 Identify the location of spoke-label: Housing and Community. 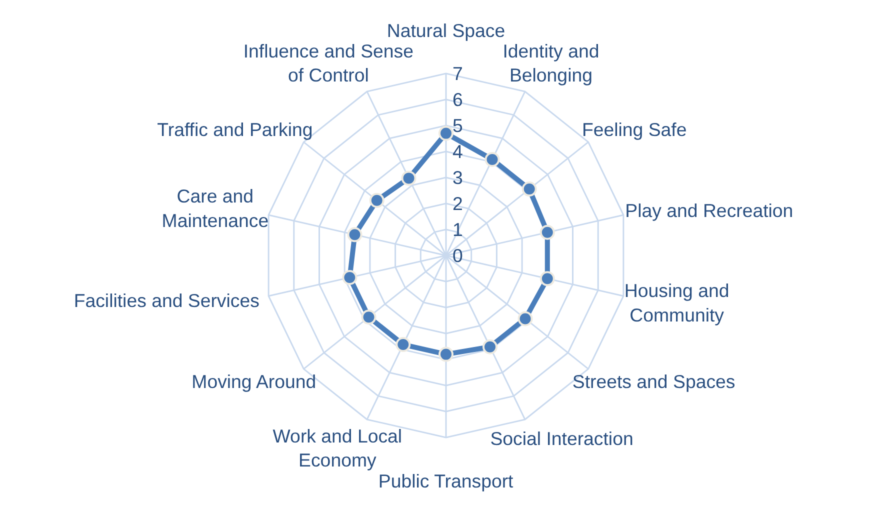
(677, 303).